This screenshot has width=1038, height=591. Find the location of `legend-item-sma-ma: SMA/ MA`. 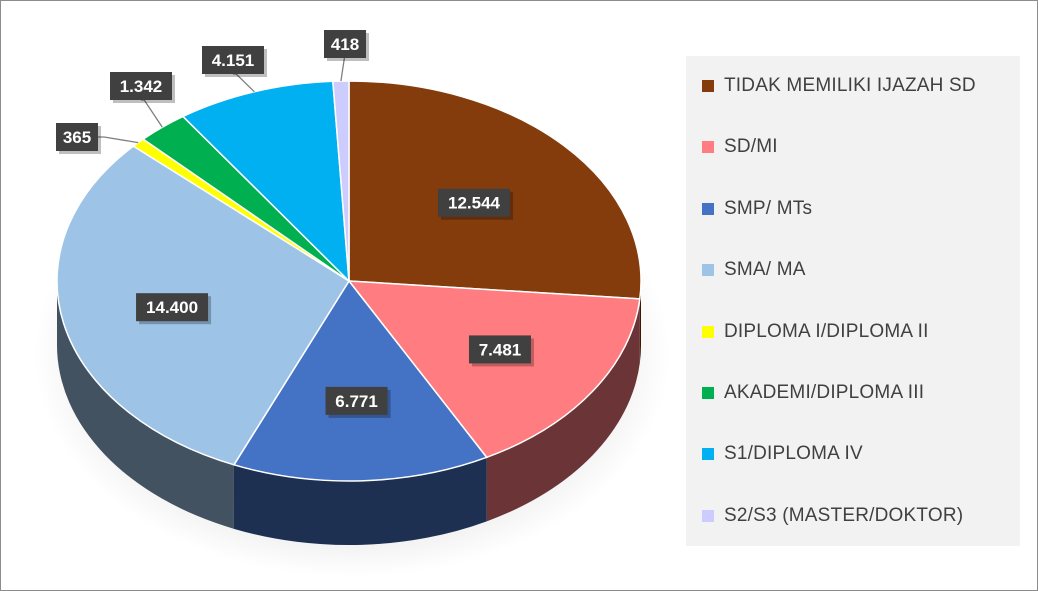

legend-item-sma-ma: SMA/ MA is located at coordinates (754, 270).